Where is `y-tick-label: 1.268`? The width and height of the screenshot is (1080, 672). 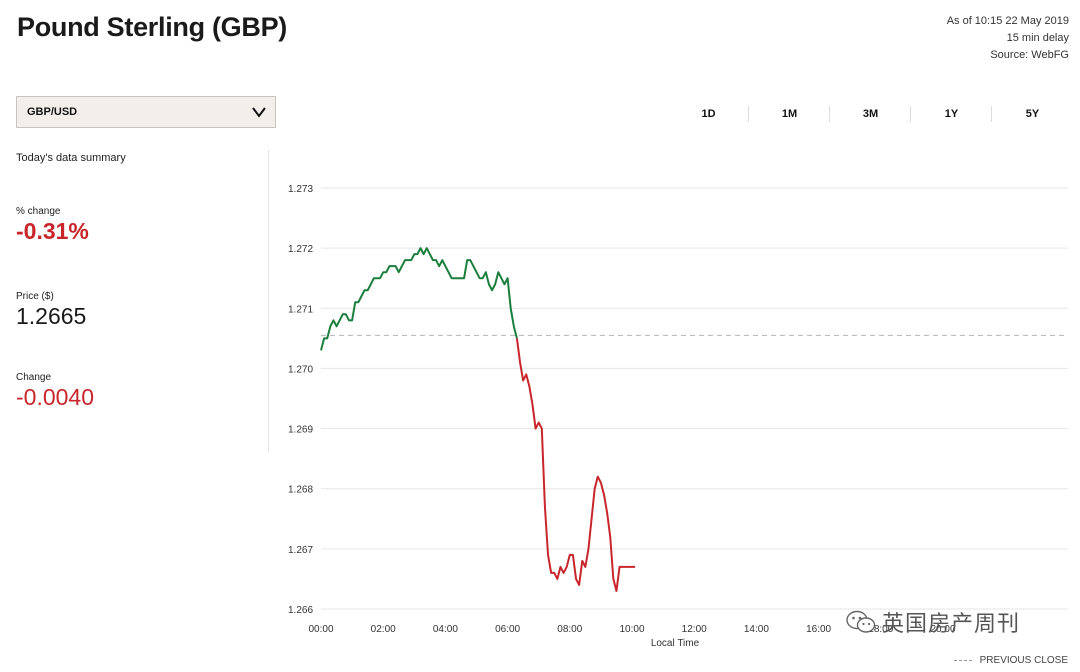
y-tick-label: 1.268 is located at coordinates (300, 490).